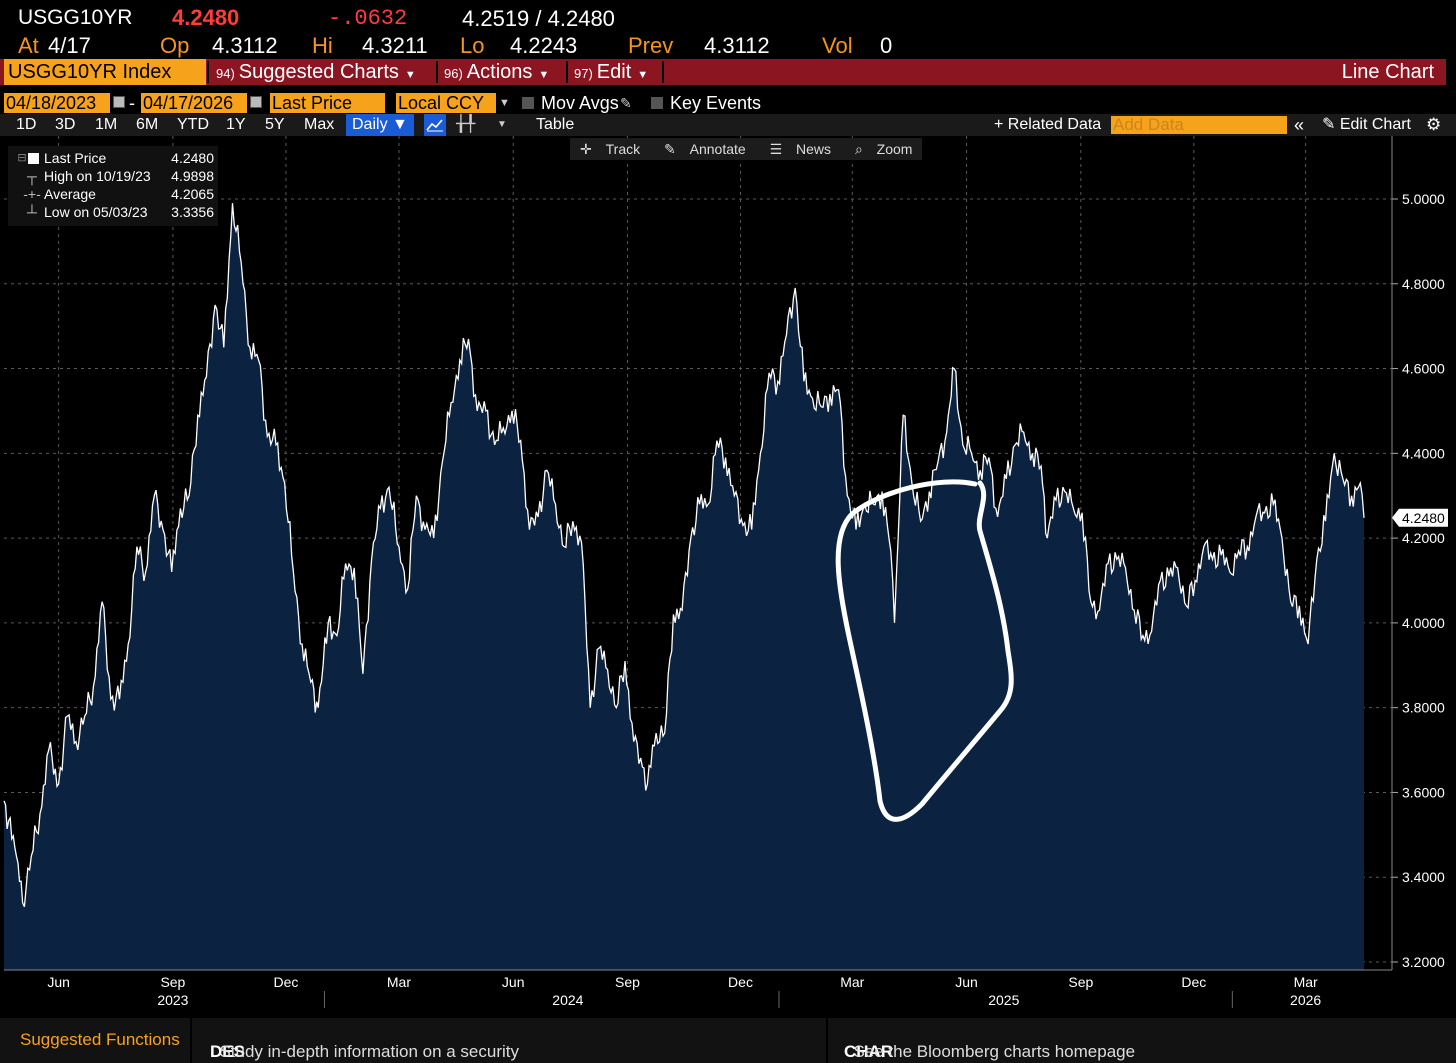 Image resolution: width=1456 pixels, height=1063 pixels. I want to click on last-price: 4.2480, so click(206, 17).